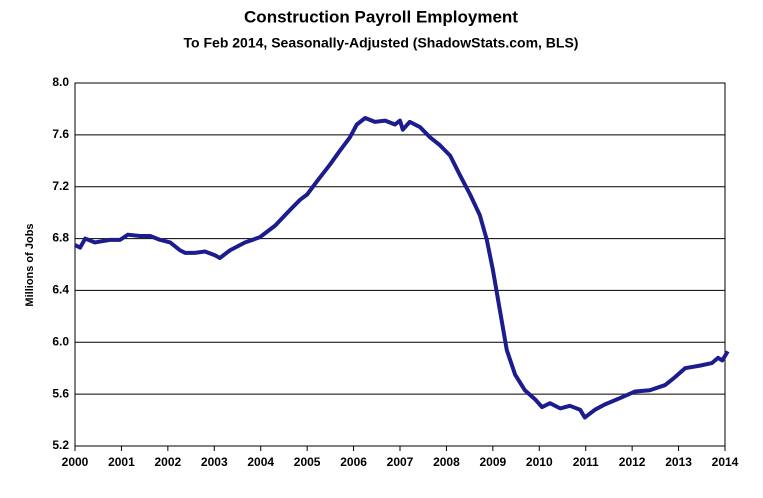 The image size is (763, 498). Describe the element at coordinates (168, 462) in the screenshot. I see `x-tick-label: 2002` at that location.